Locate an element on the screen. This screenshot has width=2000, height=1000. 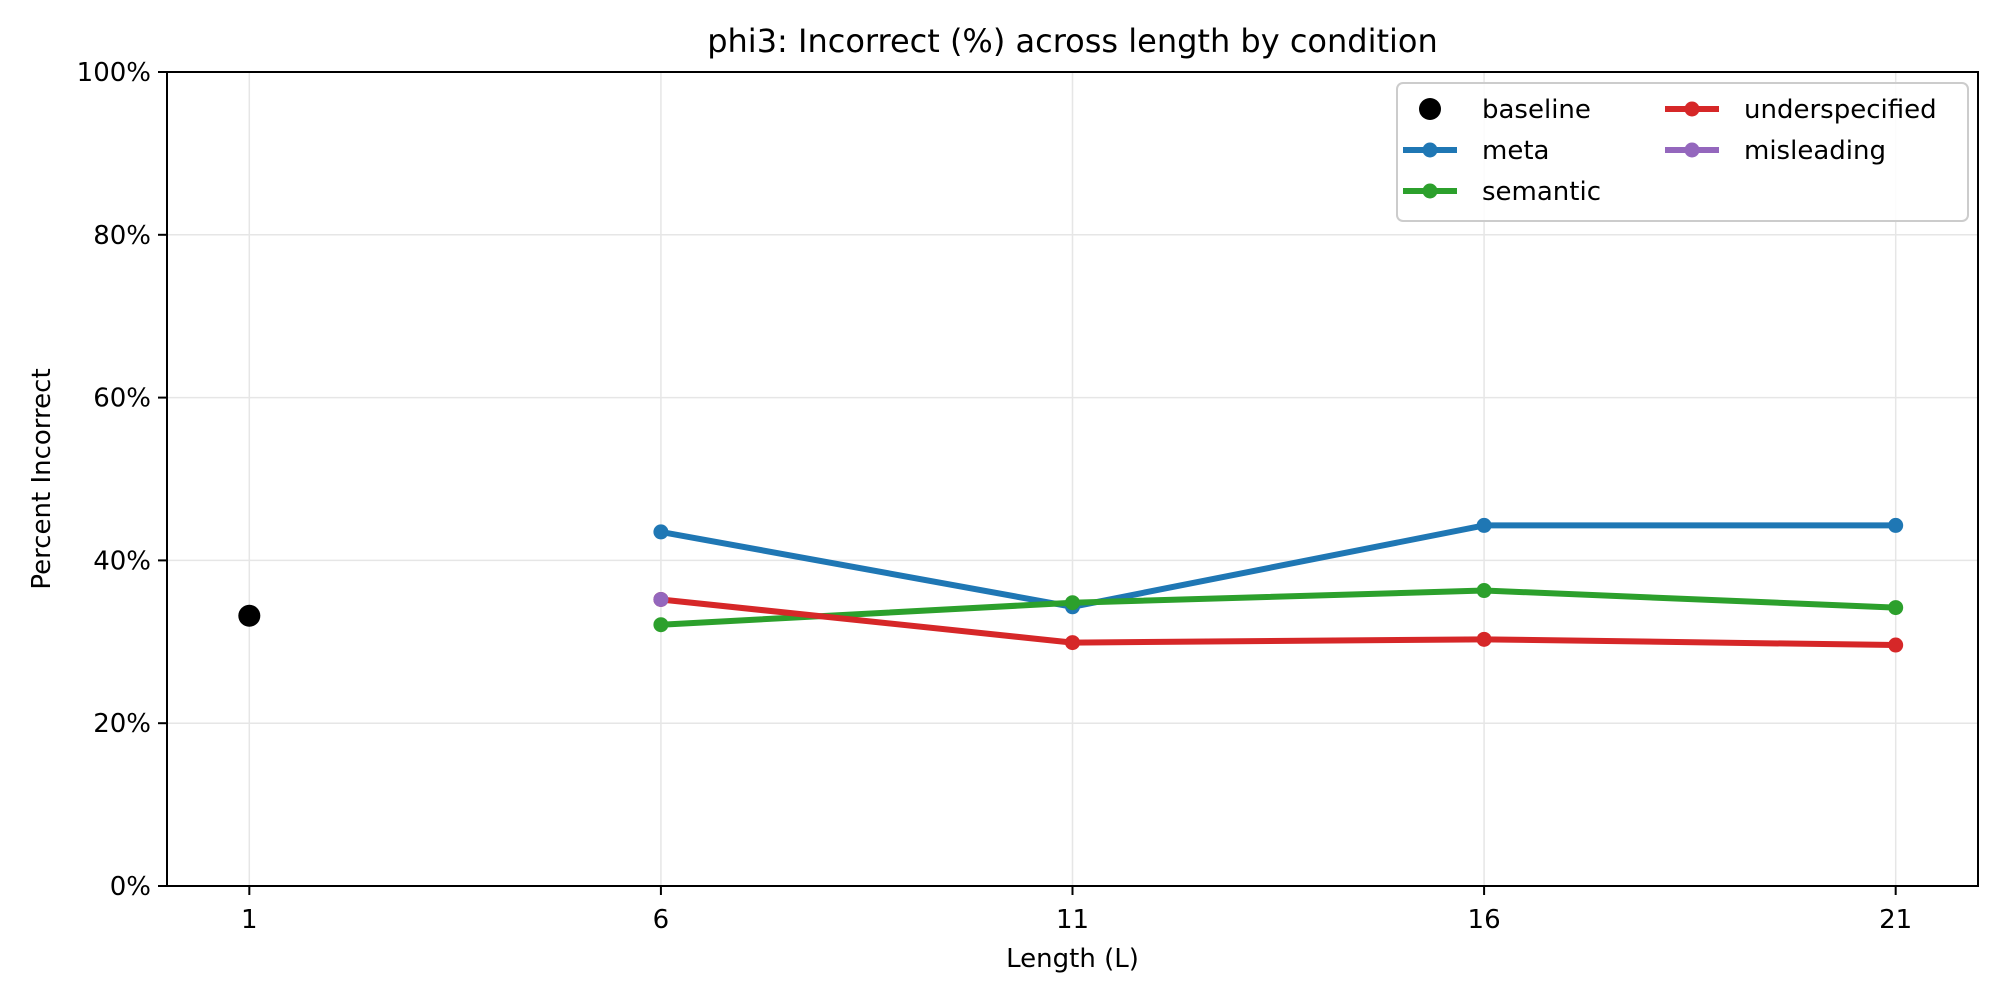
x-tick-label-3: 16 is located at coordinates (1484, 920).